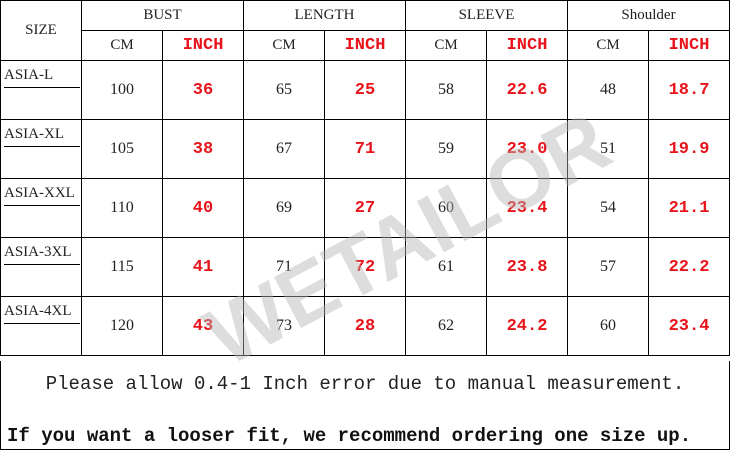  Describe the element at coordinates (122, 267) in the screenshot. I see `cm-value: 115` at that location.